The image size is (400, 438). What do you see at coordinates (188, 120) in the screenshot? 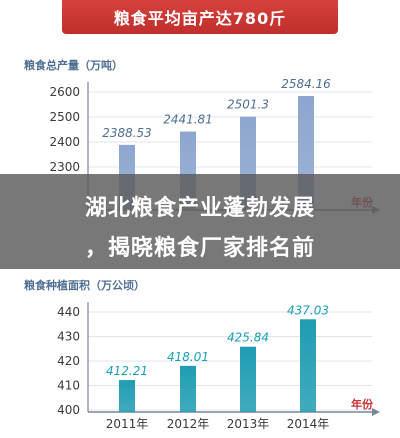
I see `bar-value-label: 2441.81` at bounding box center [188, 120].